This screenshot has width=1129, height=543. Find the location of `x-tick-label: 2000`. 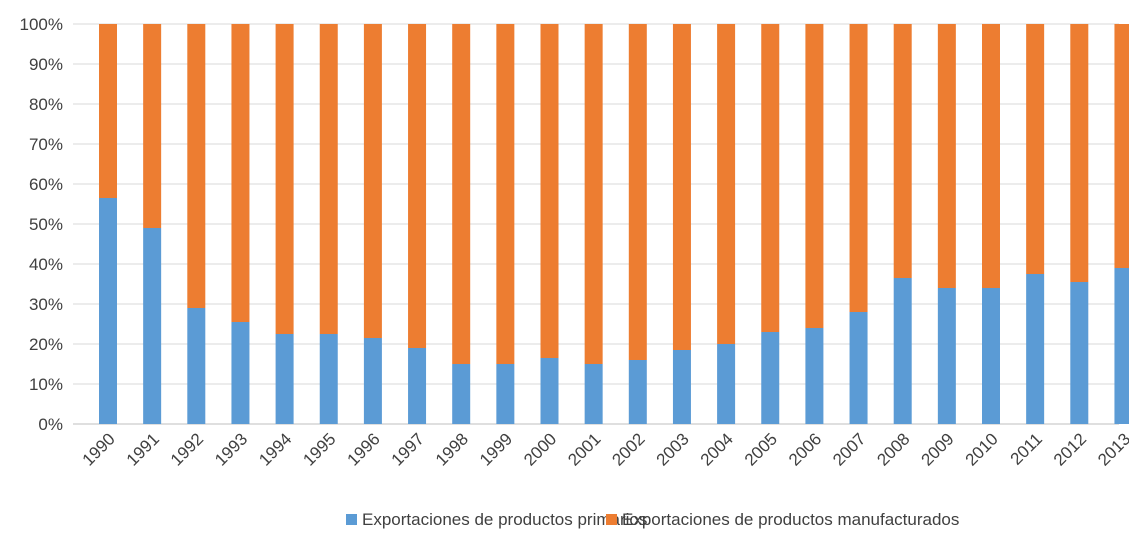

x-tick-label: 2000 is located at coordinates (540, 449).